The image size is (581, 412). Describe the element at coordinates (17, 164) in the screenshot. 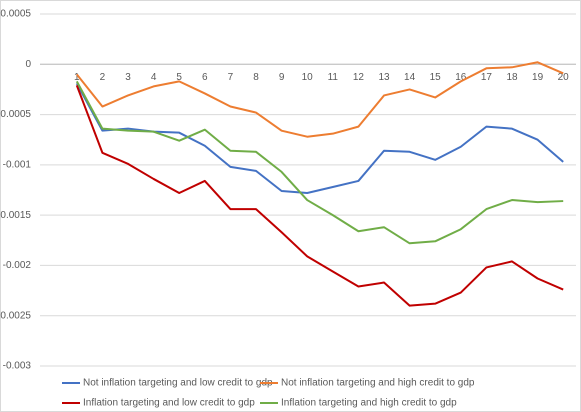

I see `y-tick-label: -0.001` at that location.